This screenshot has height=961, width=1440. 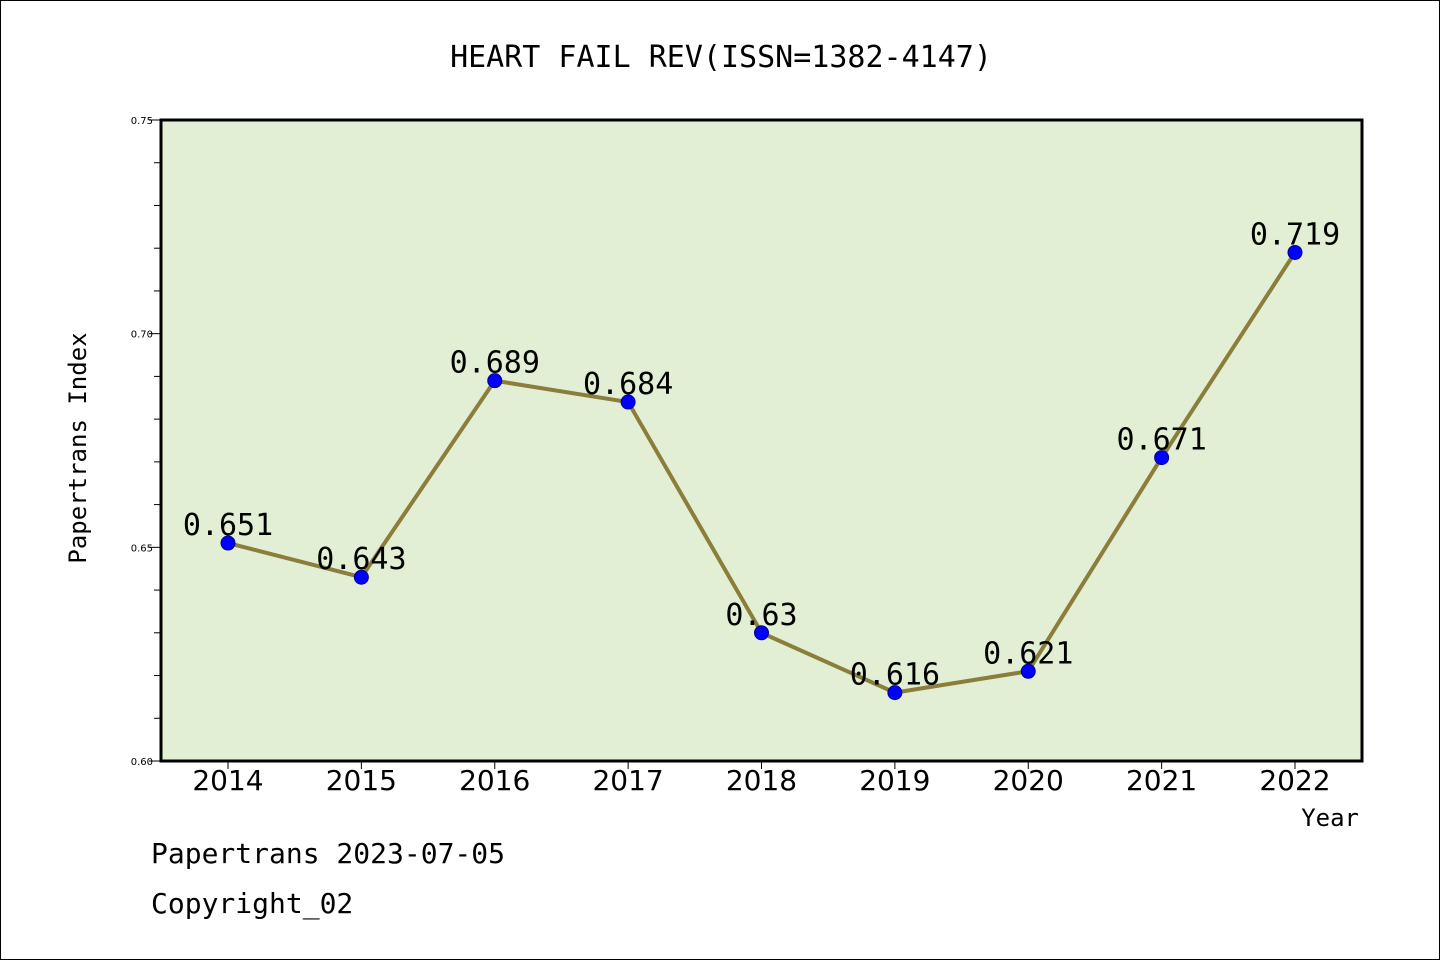 What do you see at coordinates (78, 447) in the screenshot?
I see `y-axis-label: Papertrans Index` at bounding box center [78, 447].